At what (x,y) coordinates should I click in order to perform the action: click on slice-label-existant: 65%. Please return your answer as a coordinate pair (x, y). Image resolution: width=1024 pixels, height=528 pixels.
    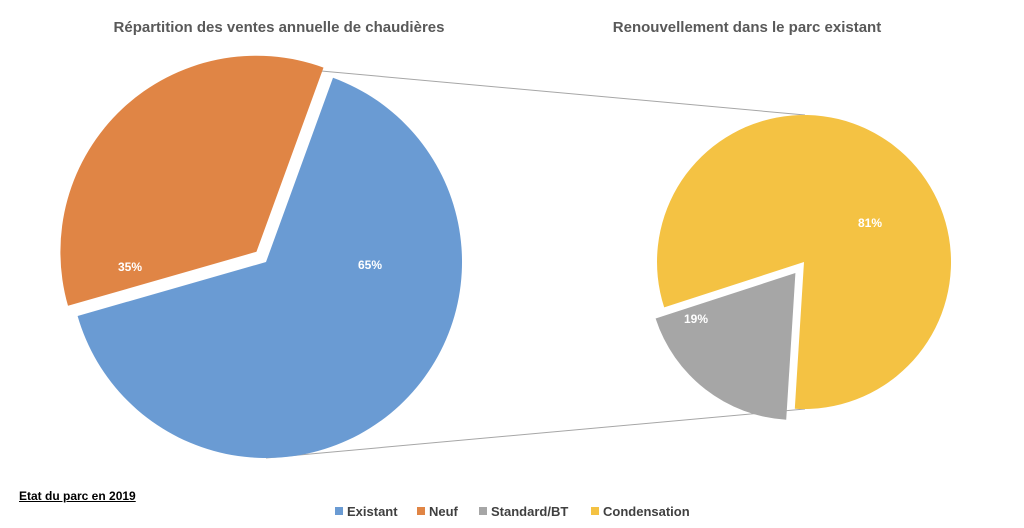
    Looking at the image, I should click on (370, 265).